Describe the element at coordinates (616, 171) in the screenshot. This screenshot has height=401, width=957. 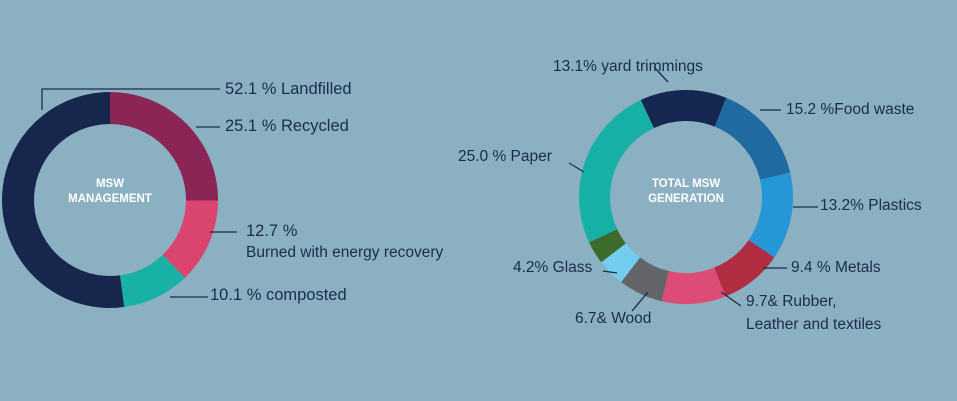
I see `slice-paper` at that location.